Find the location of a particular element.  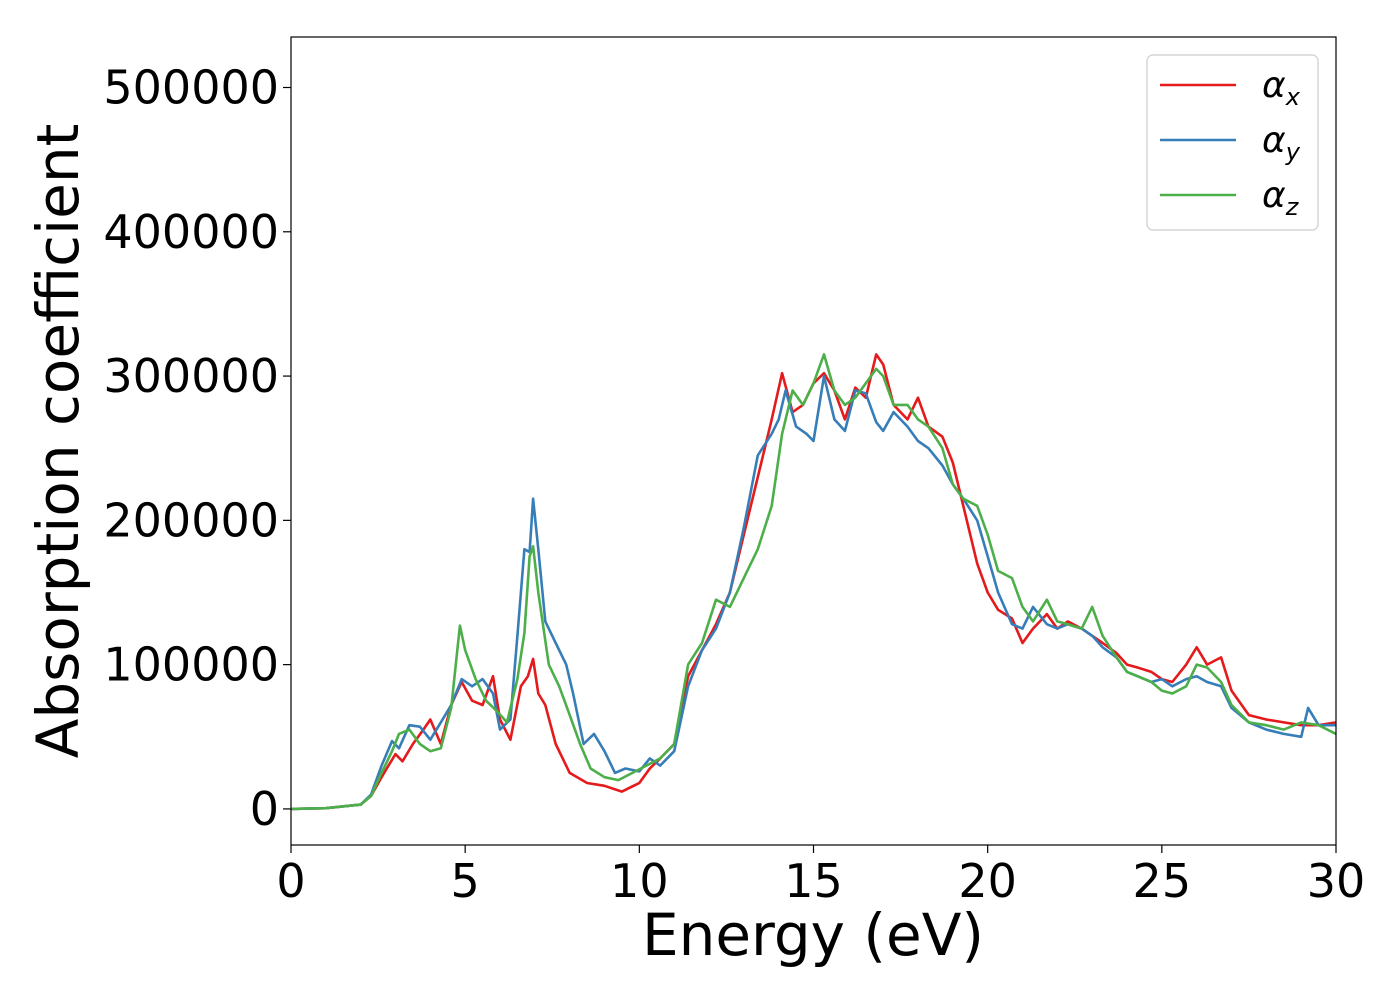

legend-label-x: αx is located at coordinates (1281, 88).